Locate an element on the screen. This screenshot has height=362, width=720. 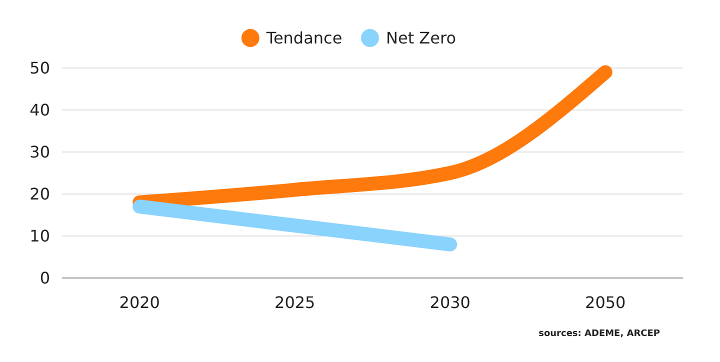
x-tick-label: 2025 is located at coordinates (295, 302).